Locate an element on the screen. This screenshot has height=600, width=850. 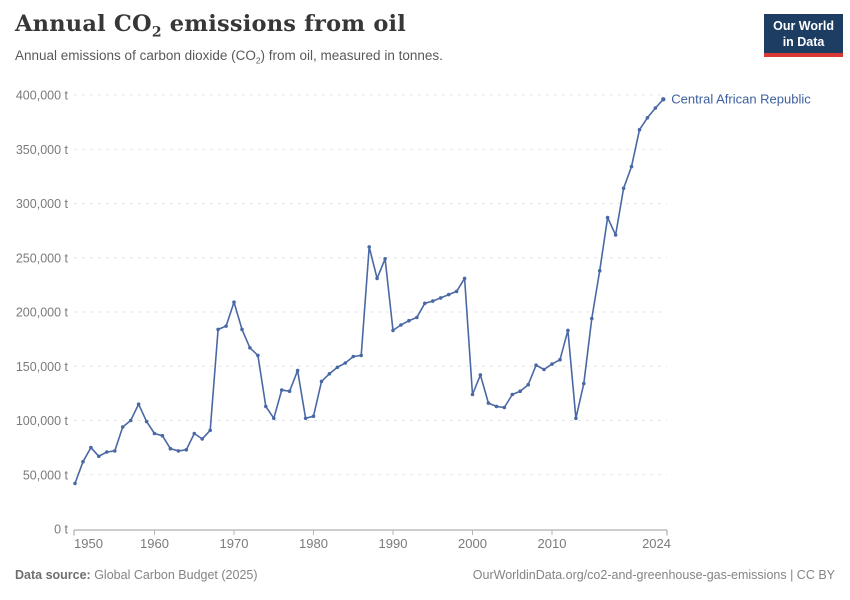
entity-label: Central African Republic is located at coordinates (741, 98).